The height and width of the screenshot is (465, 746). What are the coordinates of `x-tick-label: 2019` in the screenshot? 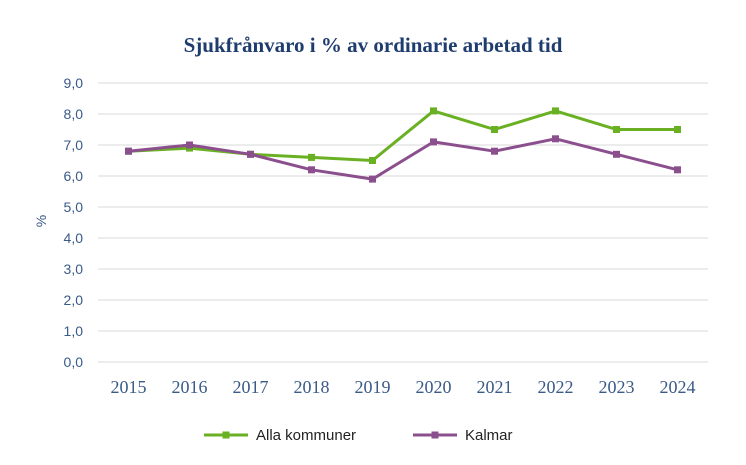 It's located at (373, 387).